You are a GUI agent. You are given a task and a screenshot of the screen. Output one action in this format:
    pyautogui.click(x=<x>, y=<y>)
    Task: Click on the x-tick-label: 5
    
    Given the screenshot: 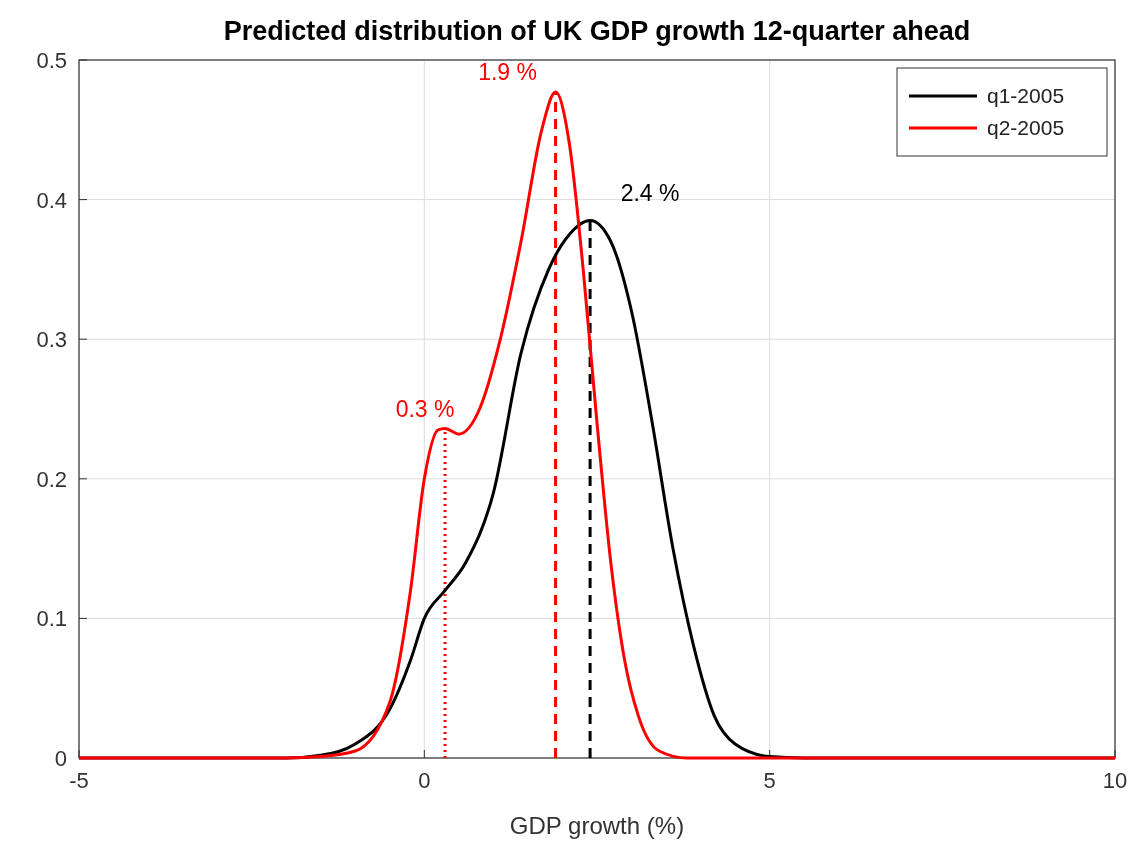 What is the action you would take?
    pyautogui.click(x=769, y=780)
    